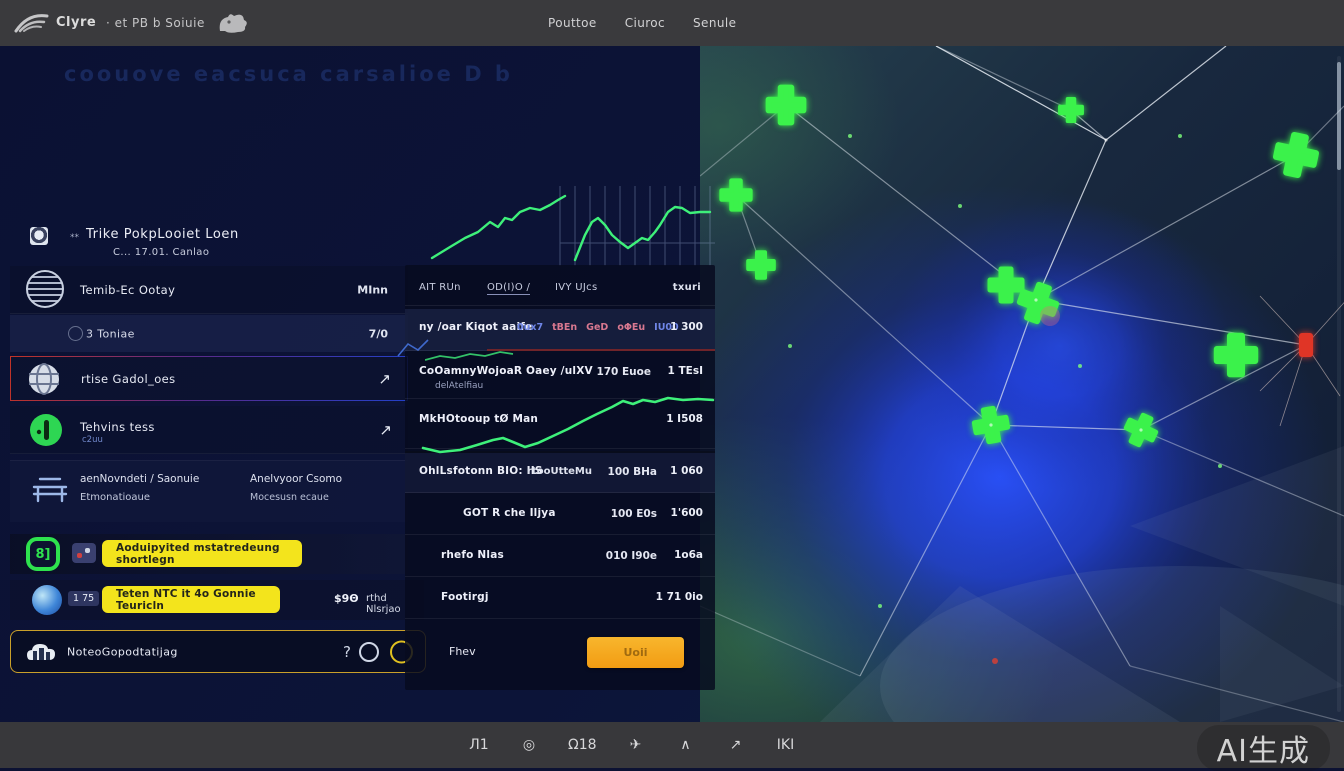 Image resolution: width=1344 pixels, height=771 pixels. I want to click on scrollbar-thumb, so click(1339, 116).